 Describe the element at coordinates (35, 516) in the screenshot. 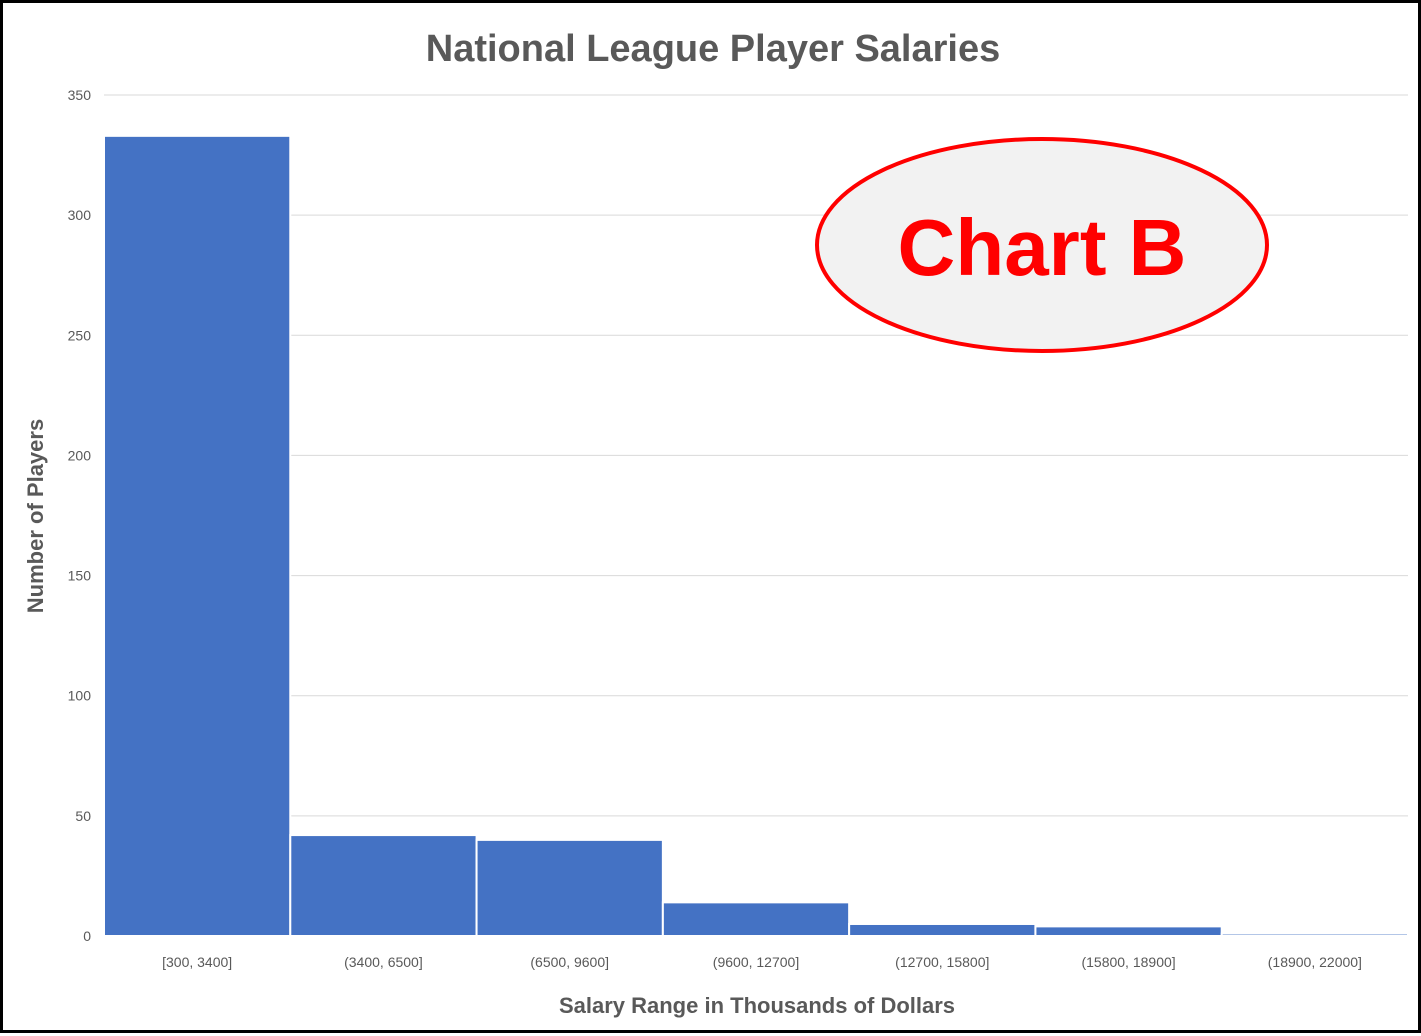

I see `y-axis-title: Number of Players` at that location.